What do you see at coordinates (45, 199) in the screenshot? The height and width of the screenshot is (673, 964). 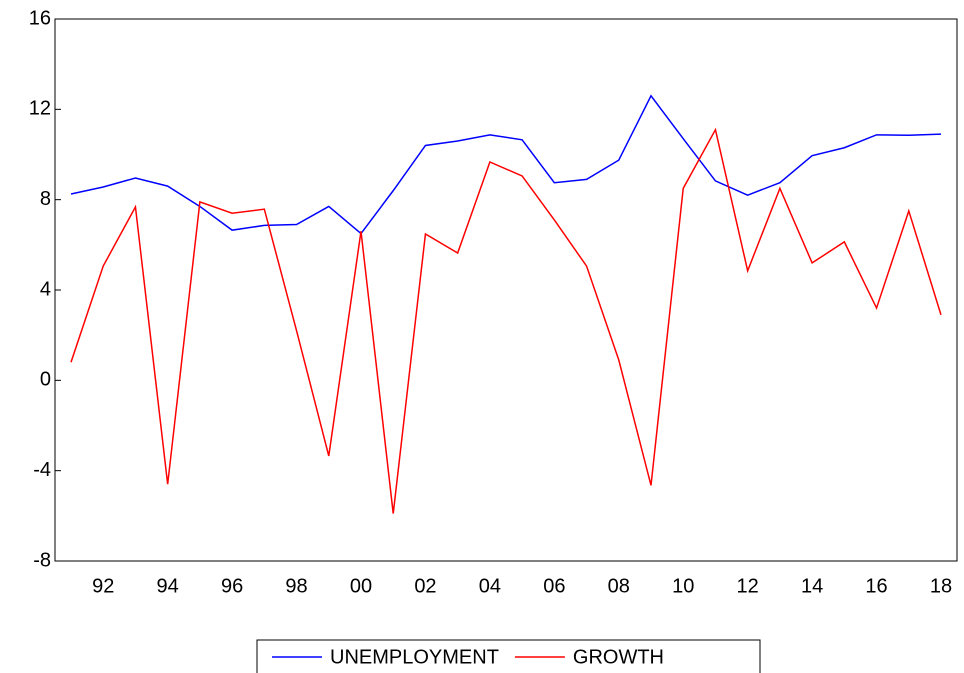 I see `y-tick-label: 8` at bounding box center [45, 199].